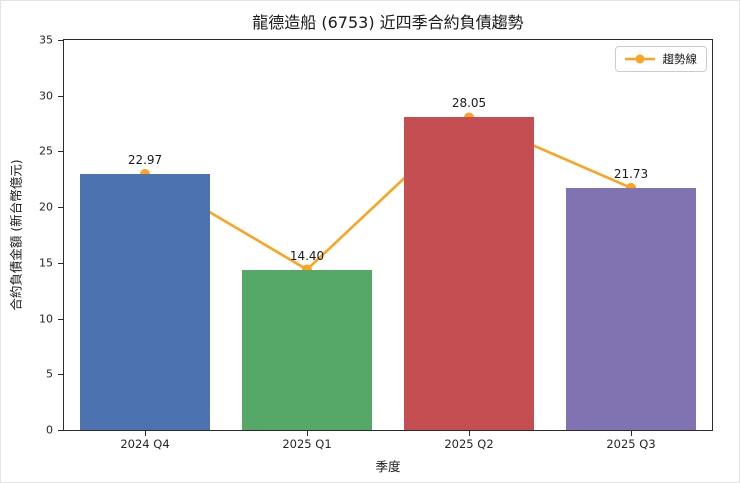  Describe the element at coordinates (46, 207) in the screenshot. I see `y-tick-label: 20` at that location.